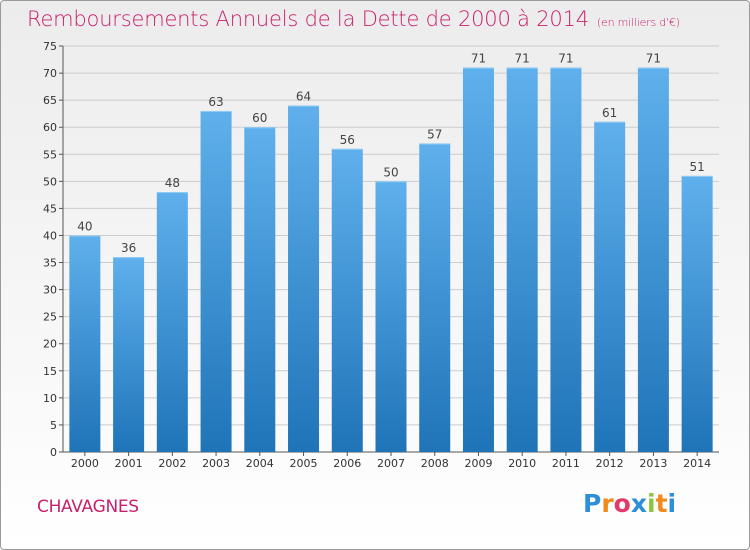  I want to click on y-tick-label: 55, so click(50, 154).